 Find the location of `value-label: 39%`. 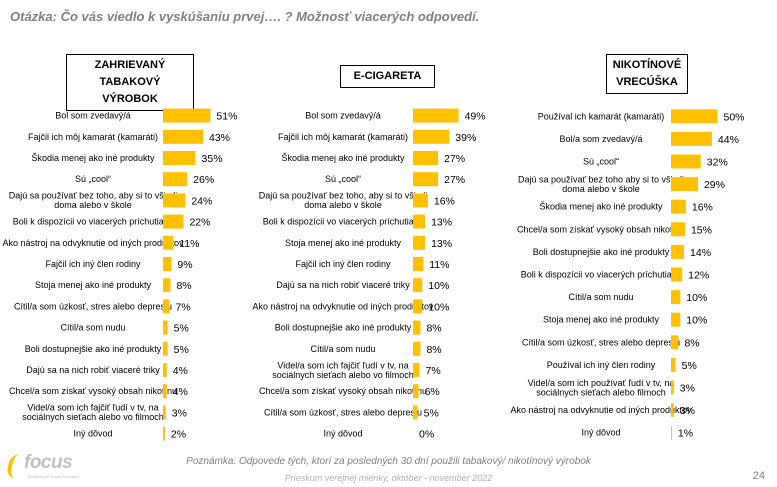

value-label: 39% is located at coordinates (465, 138).